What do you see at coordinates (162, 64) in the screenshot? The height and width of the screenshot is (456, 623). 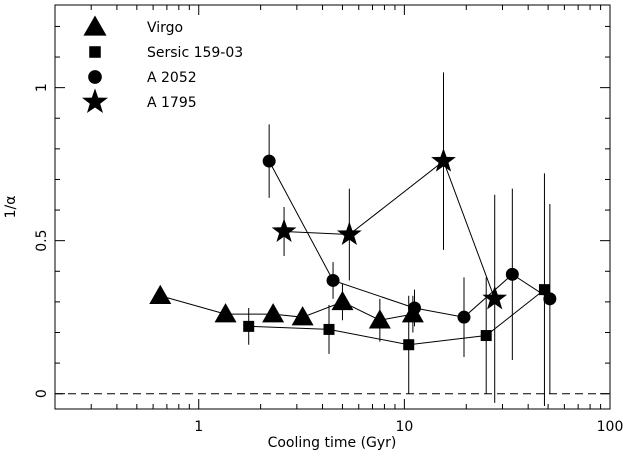 I see `legend: Virgo Sersic 159-03 A 2052 A 1795` at bounding box center [162, 64].